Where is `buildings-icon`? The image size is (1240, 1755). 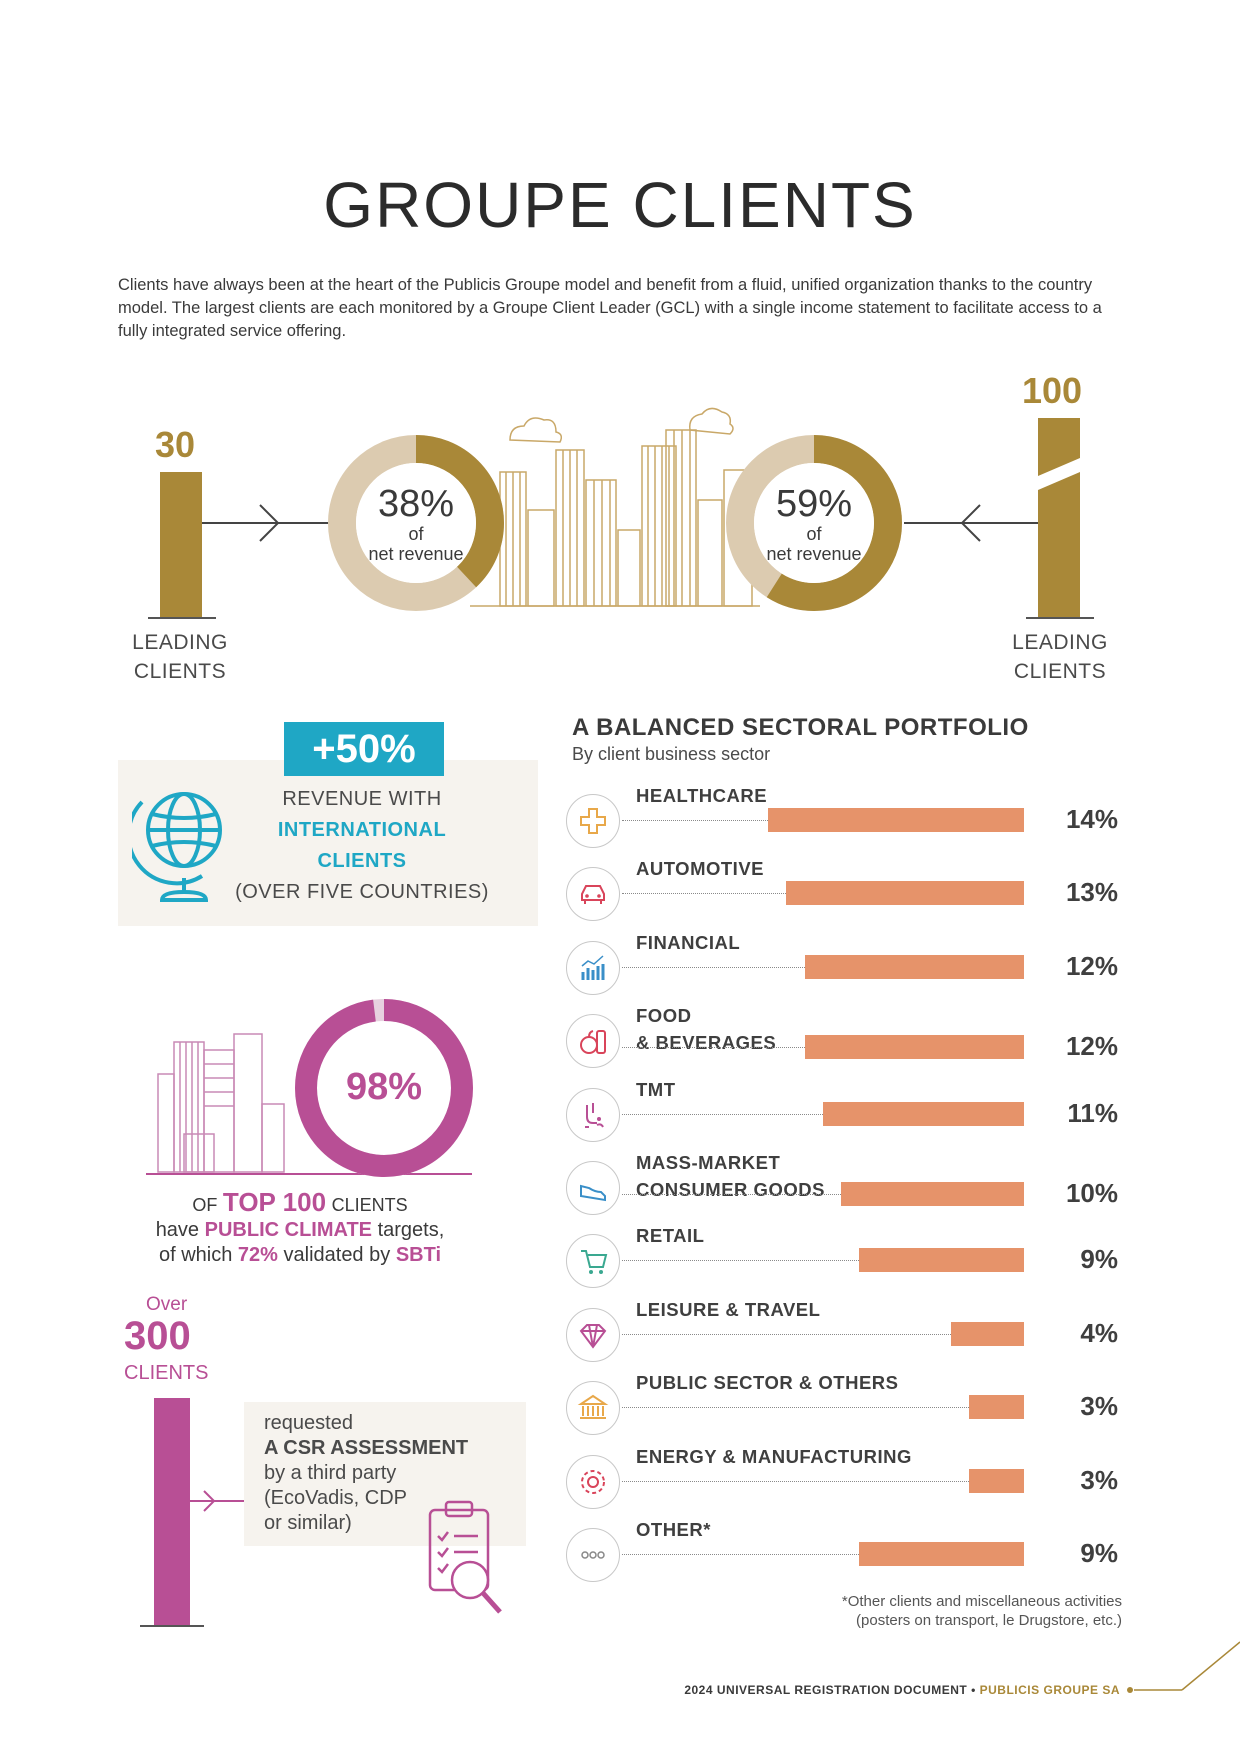 buildings-icon is located at coordinates (221, 1103).